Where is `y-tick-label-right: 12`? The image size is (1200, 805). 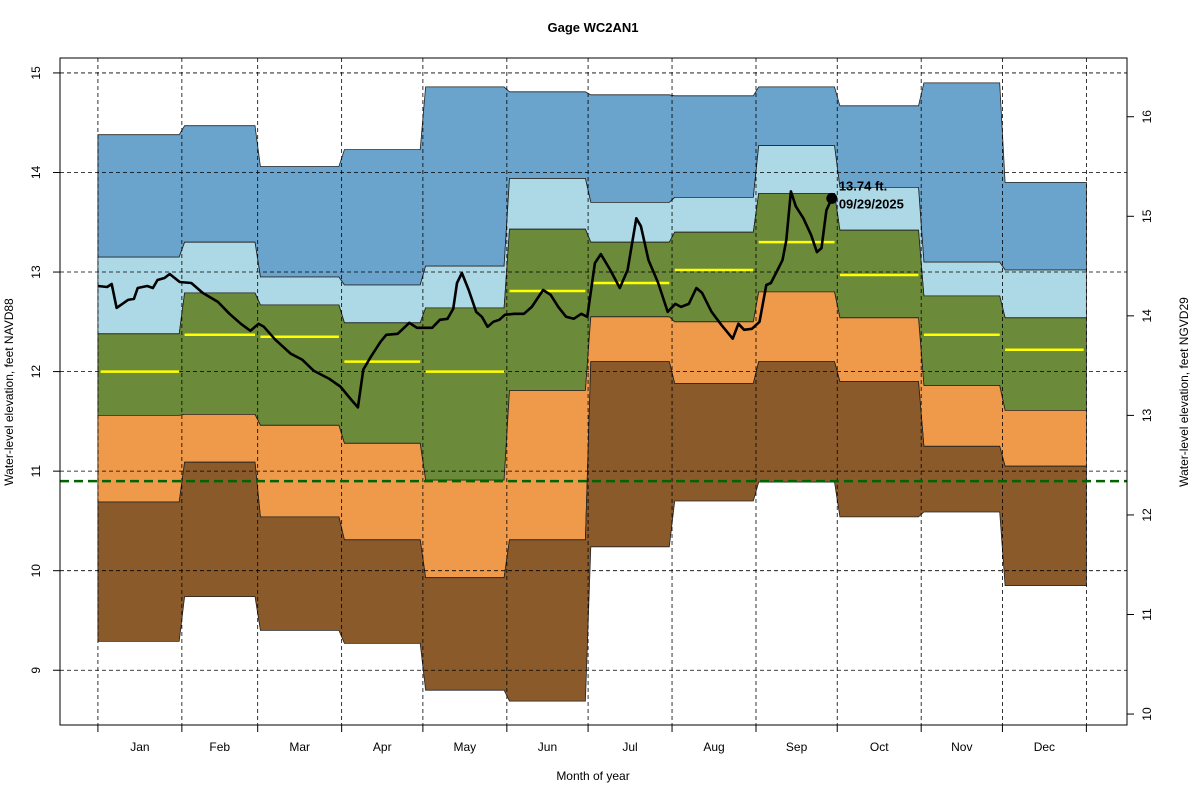
y-tick-label-right: 12 is located at coordinates (1147, 515).